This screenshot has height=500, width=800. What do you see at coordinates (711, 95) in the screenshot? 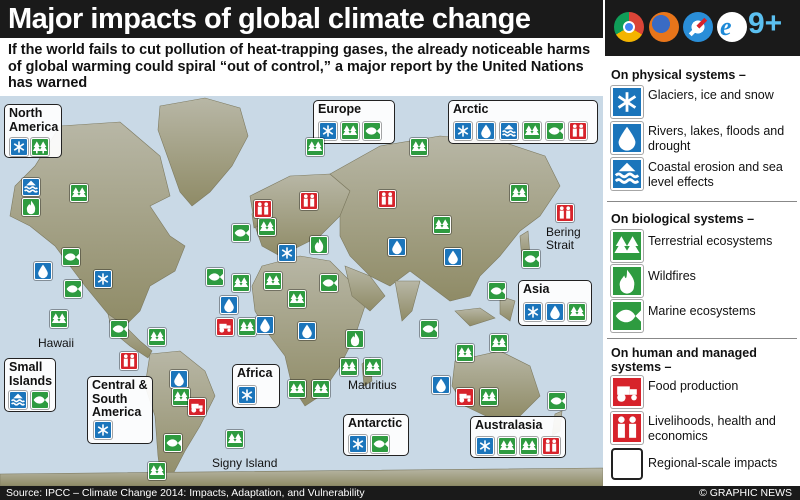
I see `legend-label: Glaciers, ice and snow` at bounding box center [711, 95].